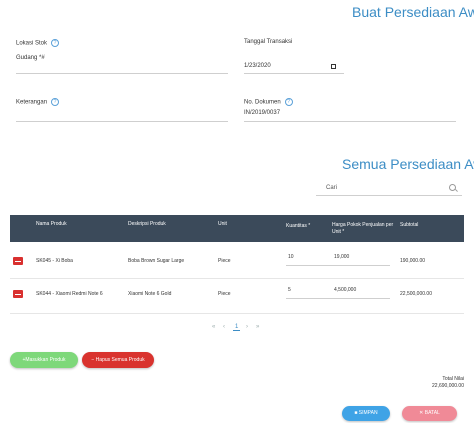 The image size is (474, 423). I want to click on lokasi-stok-label-text: Lokasi Stok, so click(32, 43).